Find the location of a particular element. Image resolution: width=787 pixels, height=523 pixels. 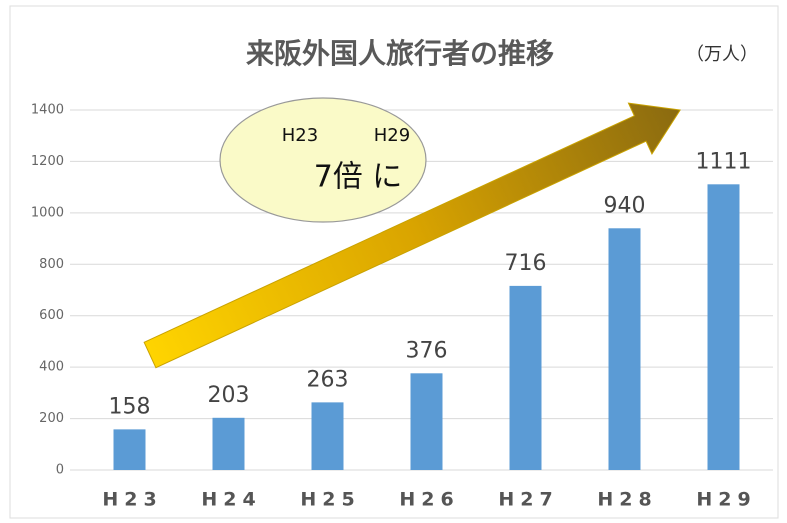

y-tick-label: 1200 is located at coordinates (47, 161).